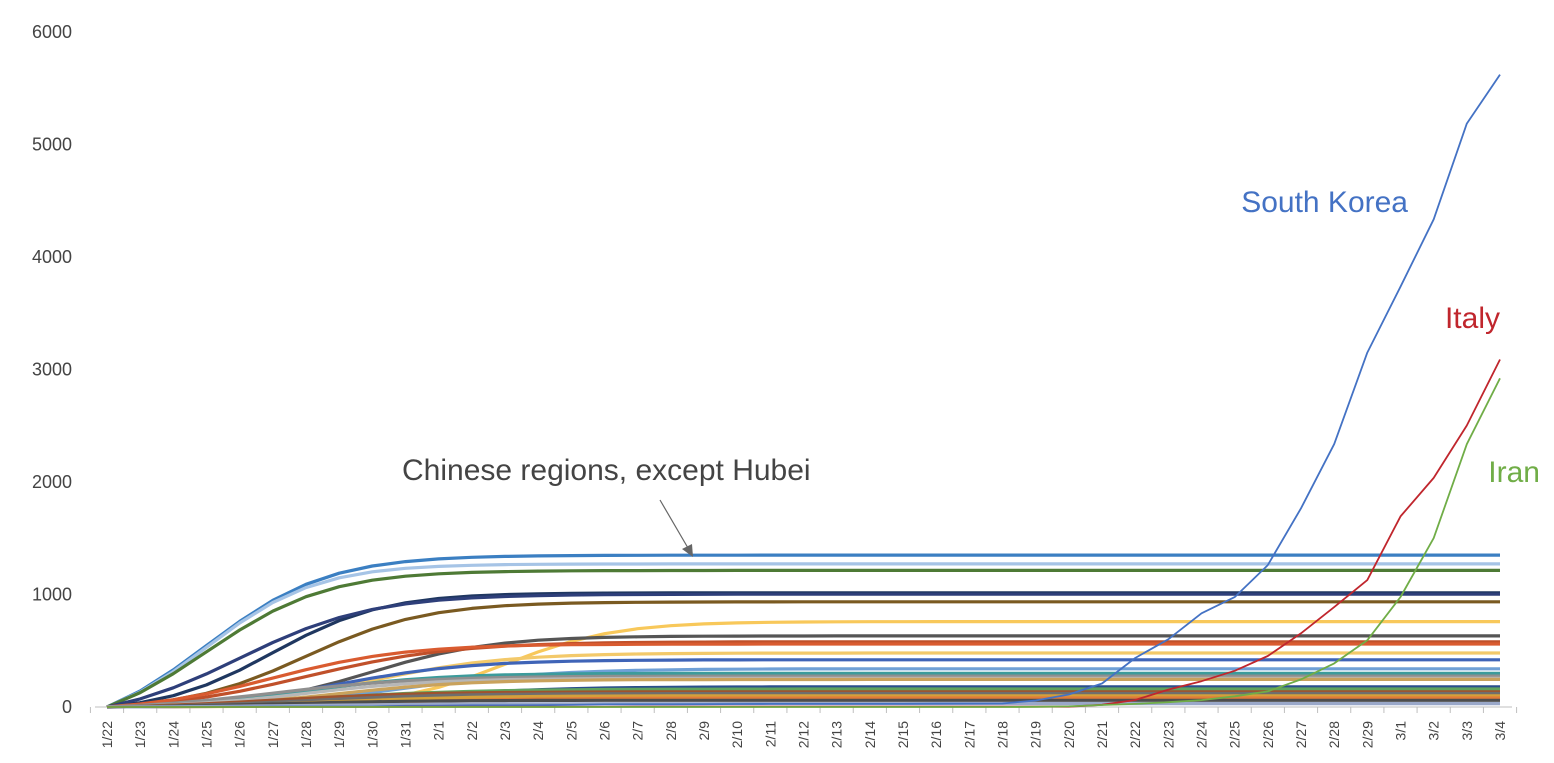  What do you see at coordinates (52, 482) in the screenshot?
I see `y-tick-label: 2000` at bounding box center [52, 482].